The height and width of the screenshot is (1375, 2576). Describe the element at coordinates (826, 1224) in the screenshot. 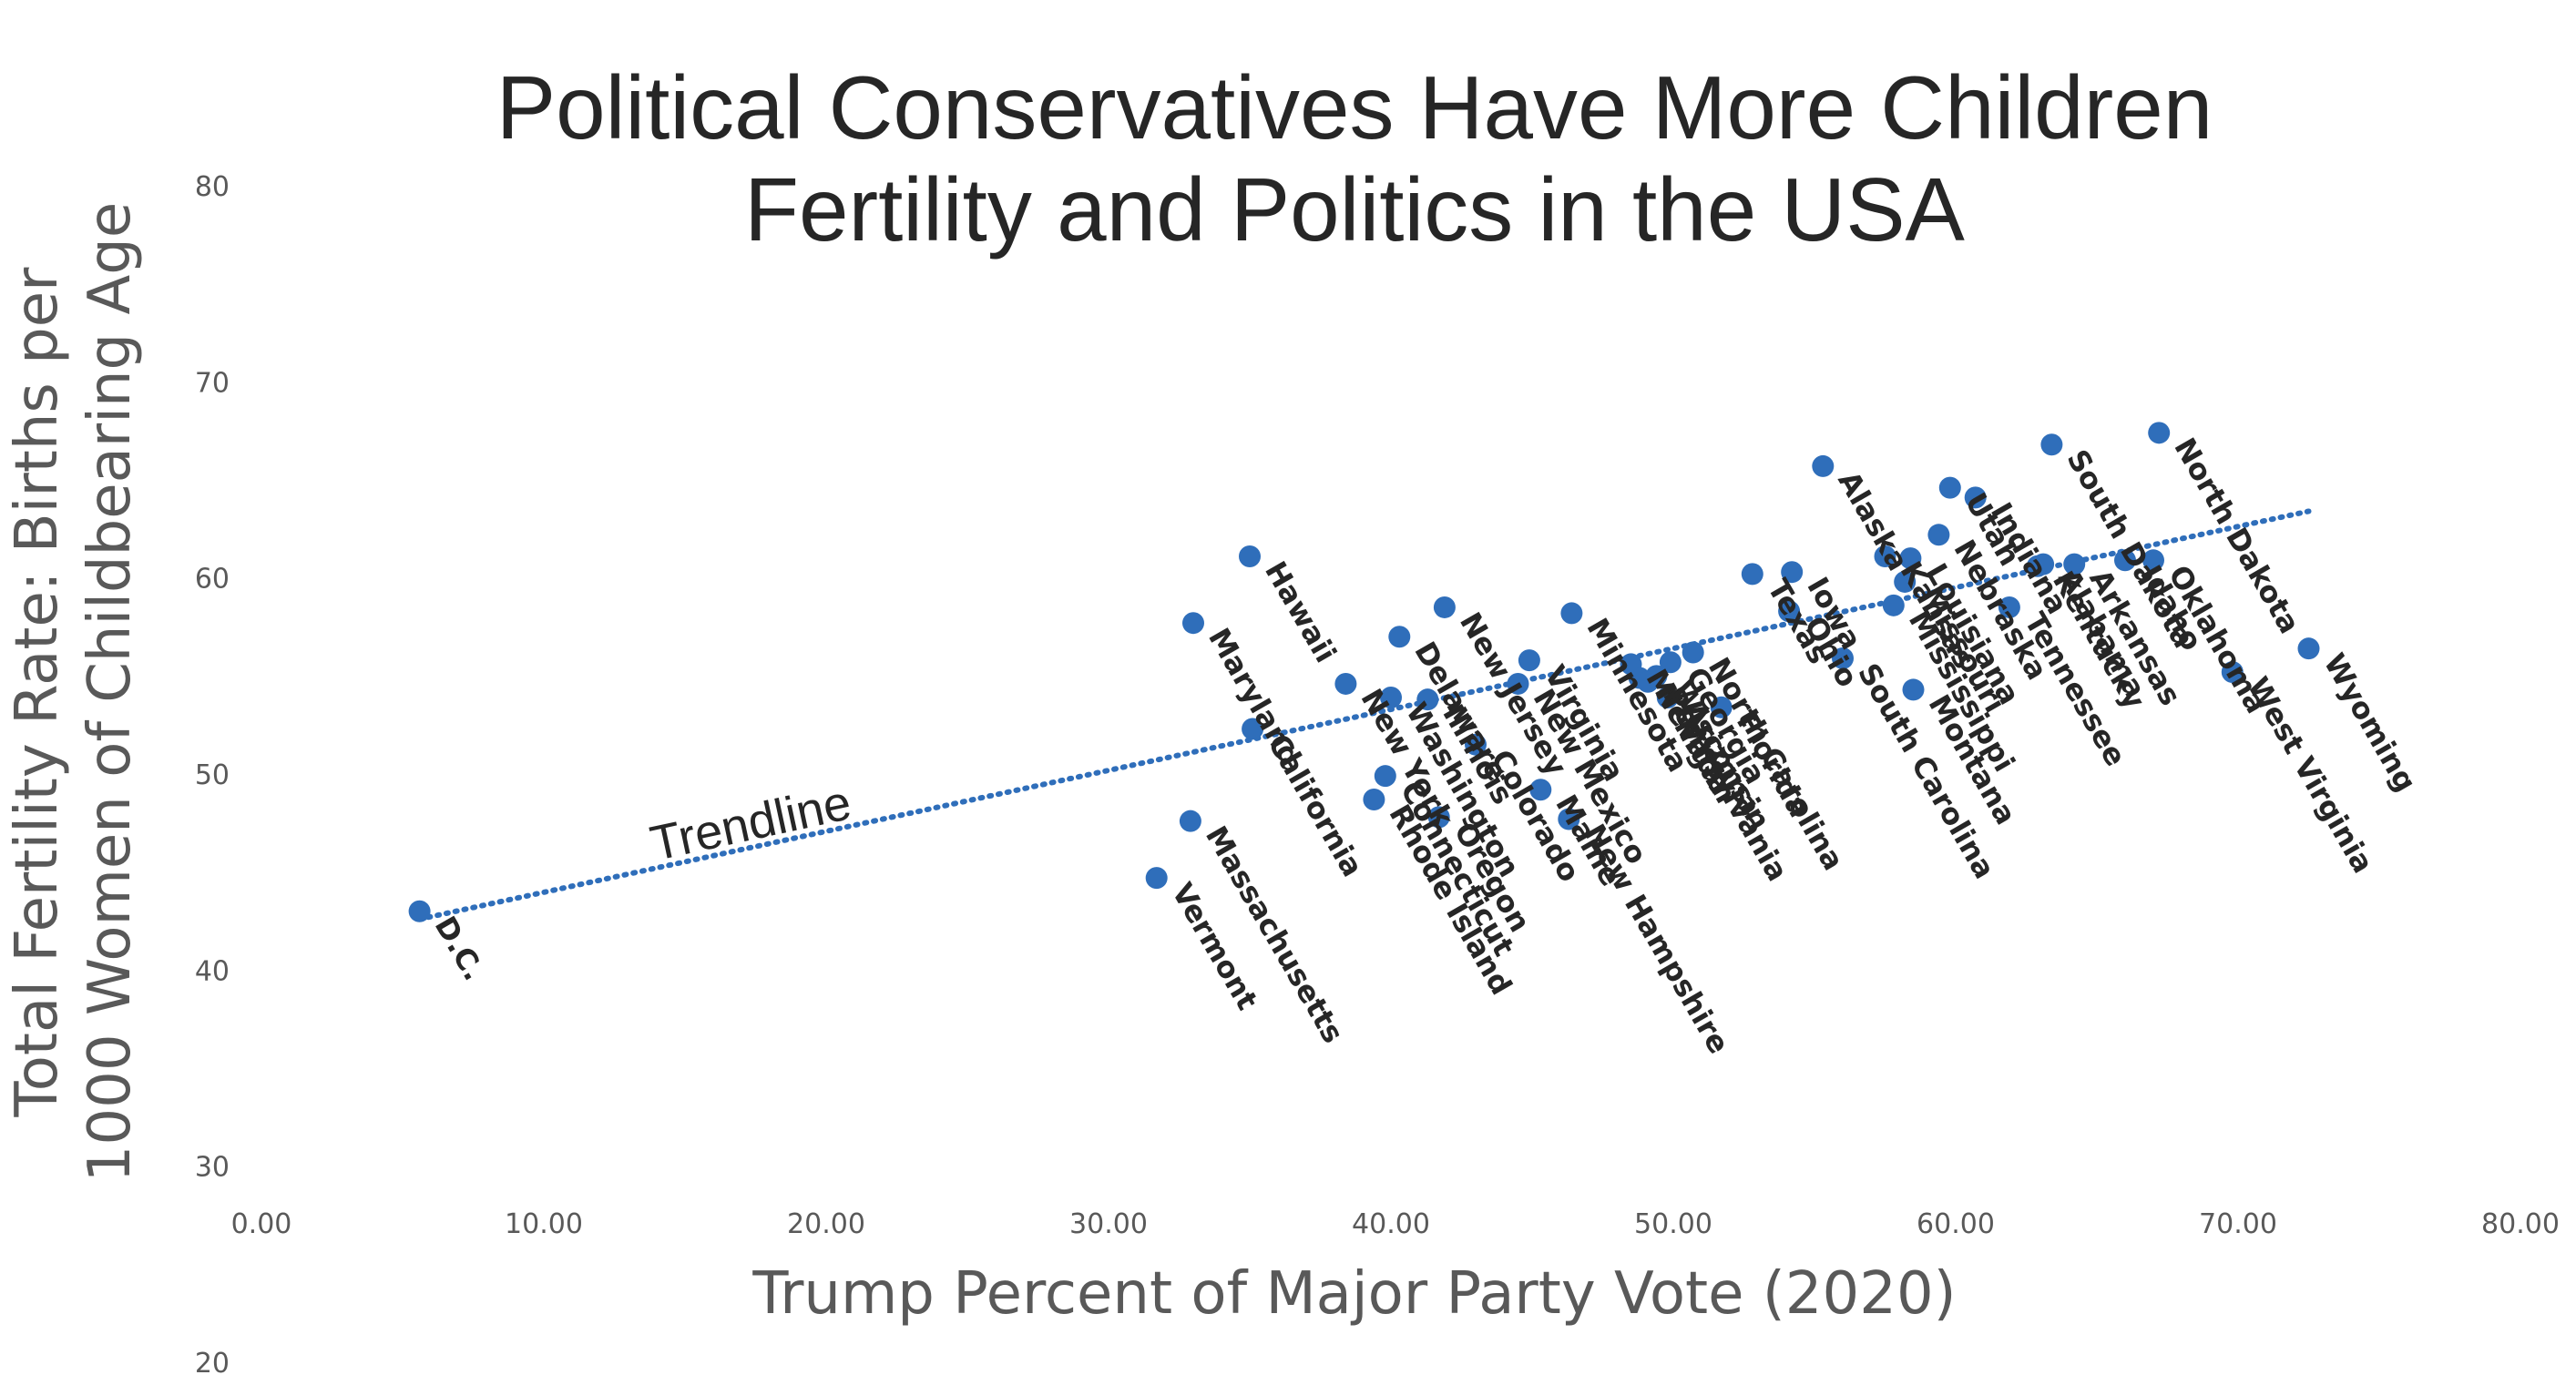

I see `x-tick-label: 20.00` at that location.